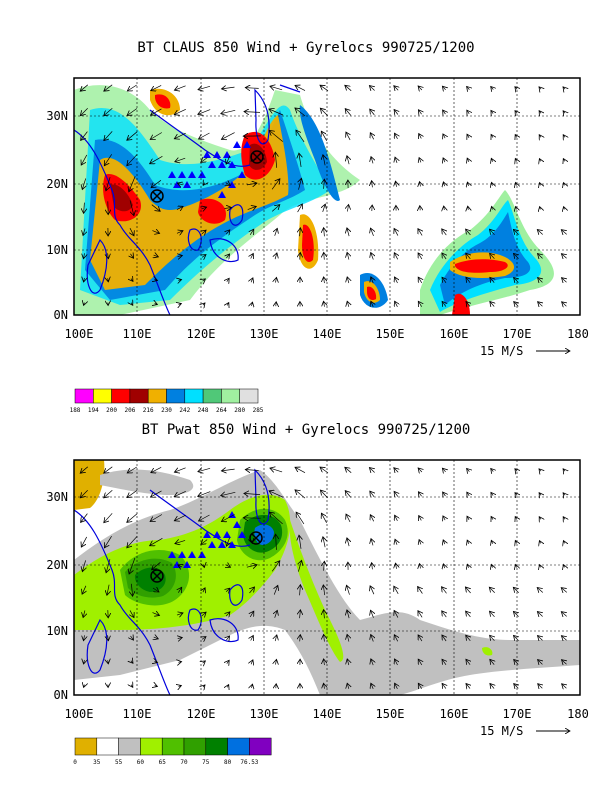  What do you see at coordinates (79, 334) in the screenshot?
I see `lon-tick-label: 100E` at bounding box center [79, 334].